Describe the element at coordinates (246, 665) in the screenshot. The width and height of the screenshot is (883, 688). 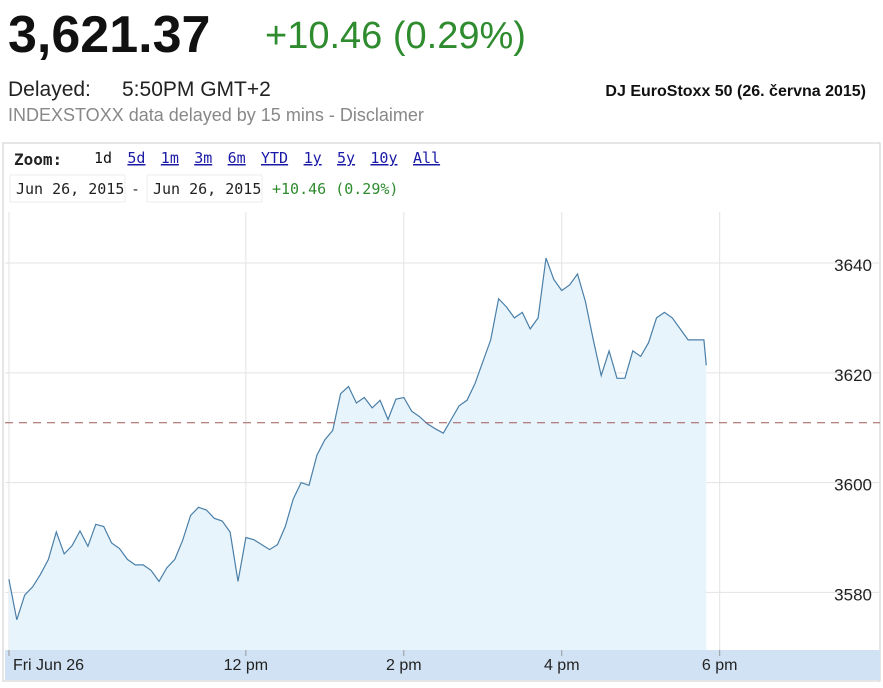
I see `x-tick-label: 12 pm` at that location.